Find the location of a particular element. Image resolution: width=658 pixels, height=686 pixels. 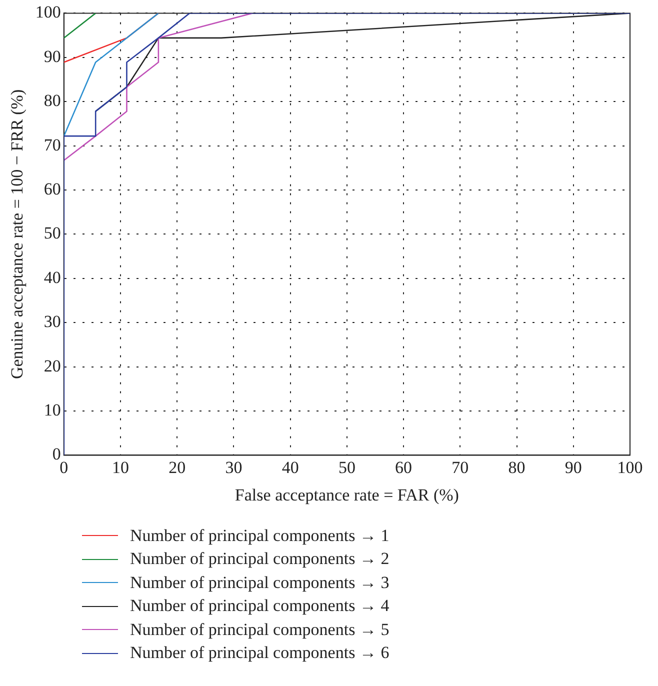

y-tick-label: 0 is located at coordinates (56, 454).